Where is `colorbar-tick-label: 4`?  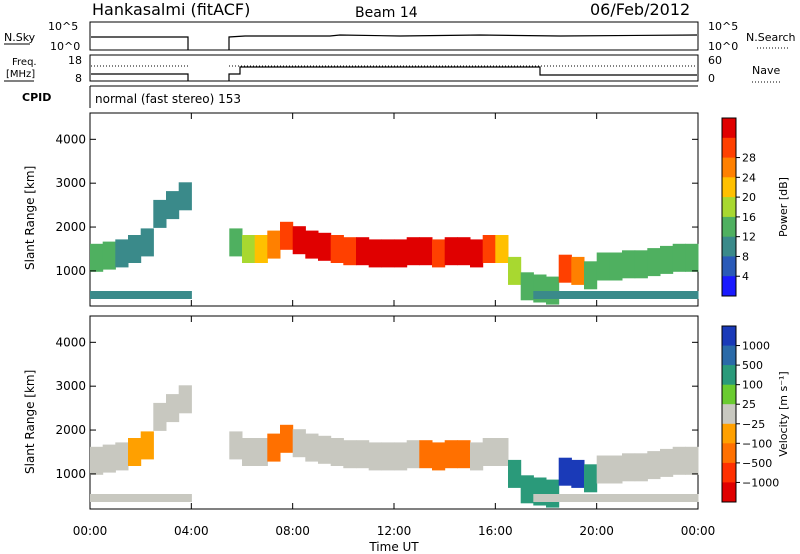 colorbar-tick-label: 4 is located at coordinates (745, 276).